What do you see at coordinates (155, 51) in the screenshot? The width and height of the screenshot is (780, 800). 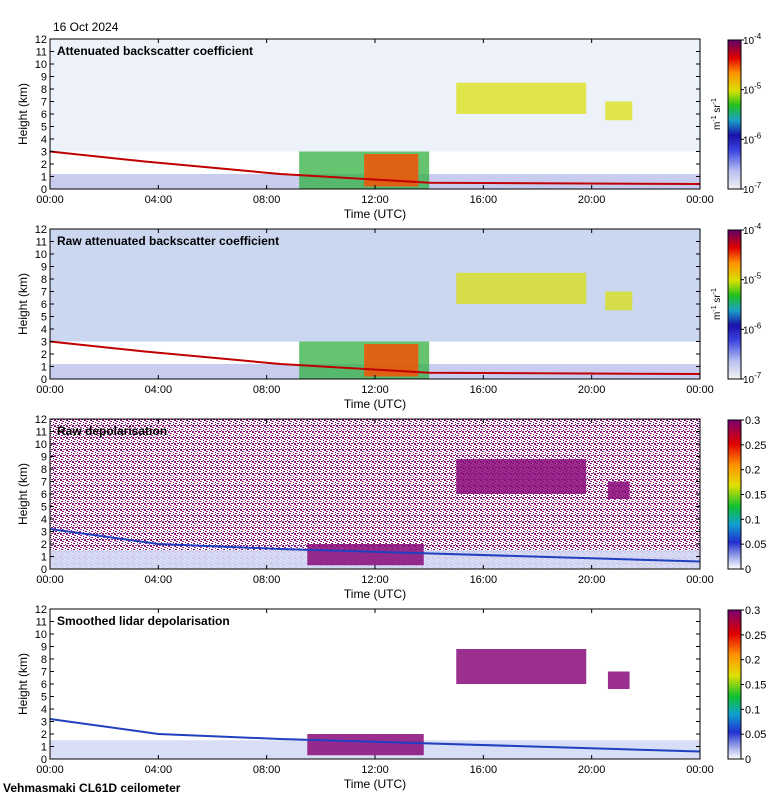 I see `panel-title: Attenuated backscatter coefficient` at bounding box center [155, 51].